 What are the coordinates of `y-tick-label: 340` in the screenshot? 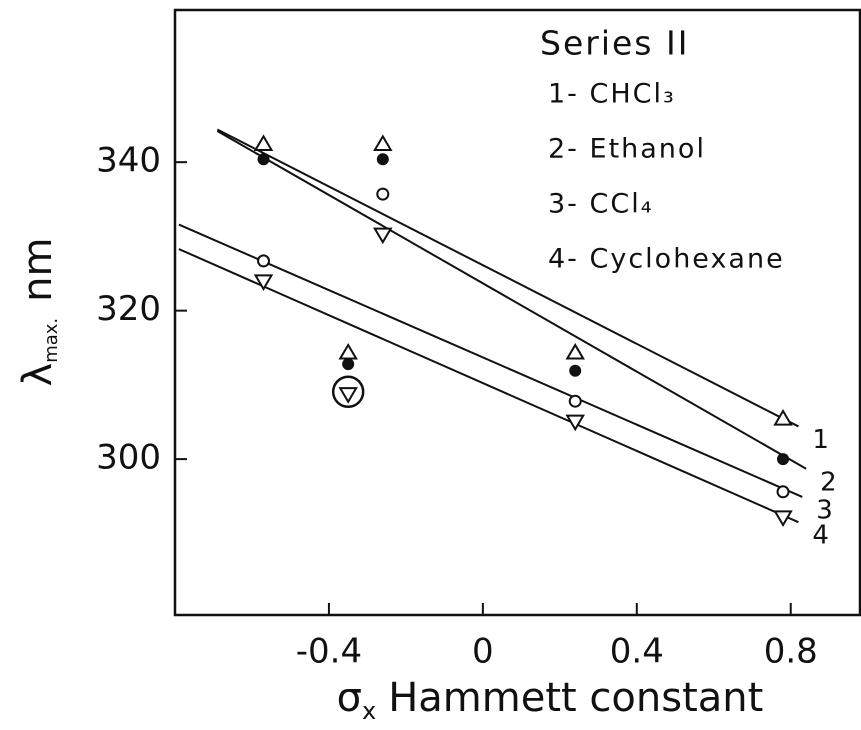 It's located at (128, 161).